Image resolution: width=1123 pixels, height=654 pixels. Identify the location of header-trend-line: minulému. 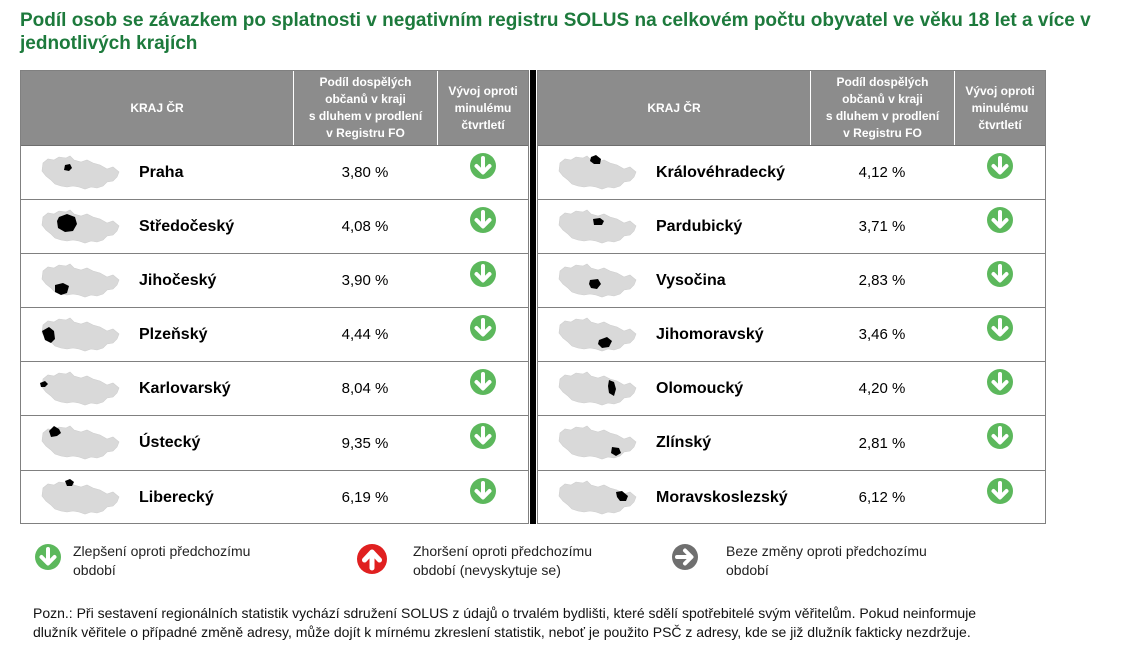
(483, 107).